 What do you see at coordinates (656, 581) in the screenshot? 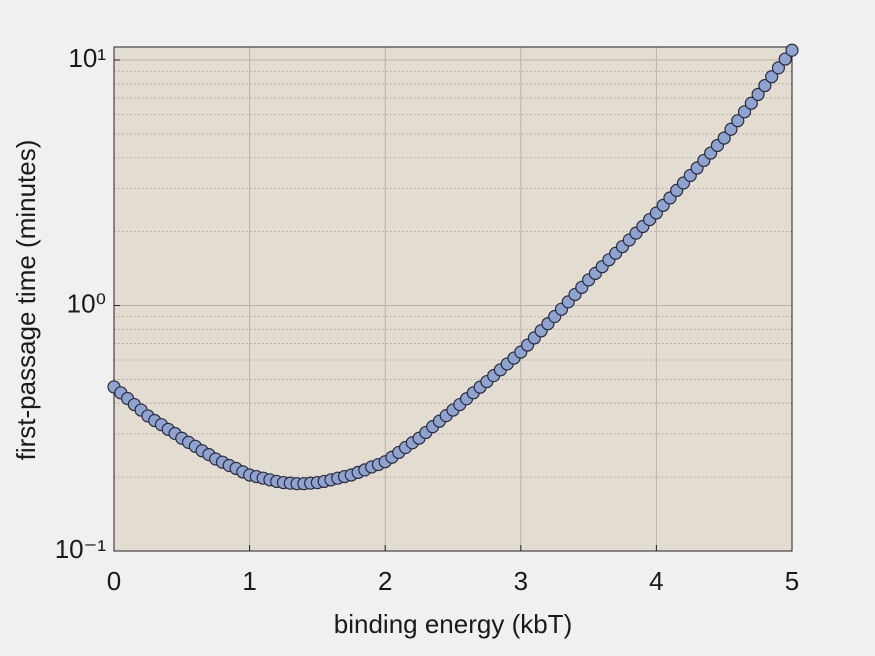
I see `x-tick-label: 4` at bounding box center [656, 581].